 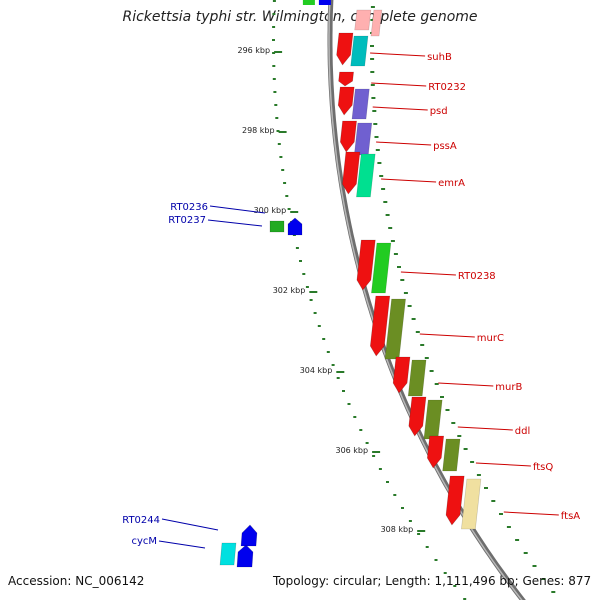 I want to click on gene-label-emrA: emrA, so click(x=451, y=183).